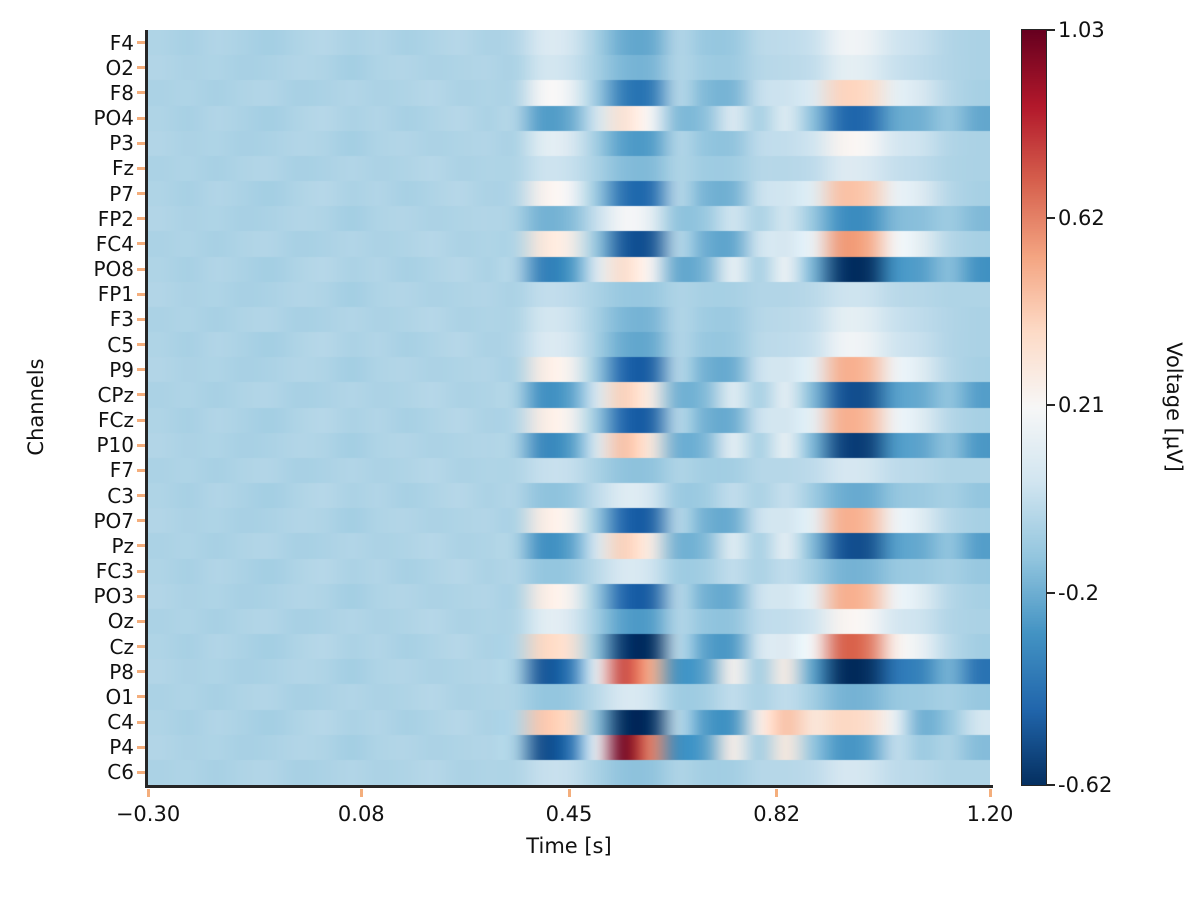 This screenshot has width=1200, height=900. I want to click on channel-label: PO7, so click(113, 520).